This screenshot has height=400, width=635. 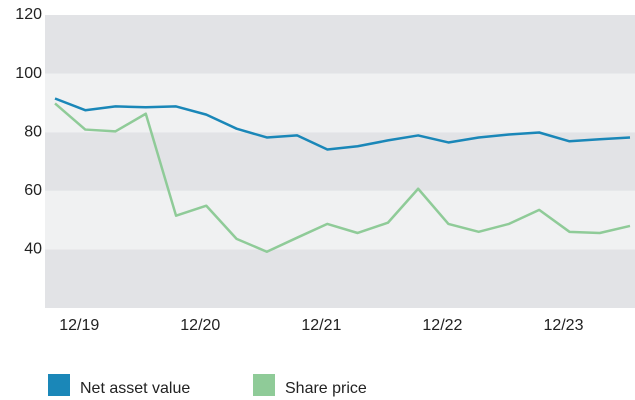 What do you see at coordinates (33, 249) in the screenshot?
I see `y-tick-label: 40` at bounding box center [33, 249].